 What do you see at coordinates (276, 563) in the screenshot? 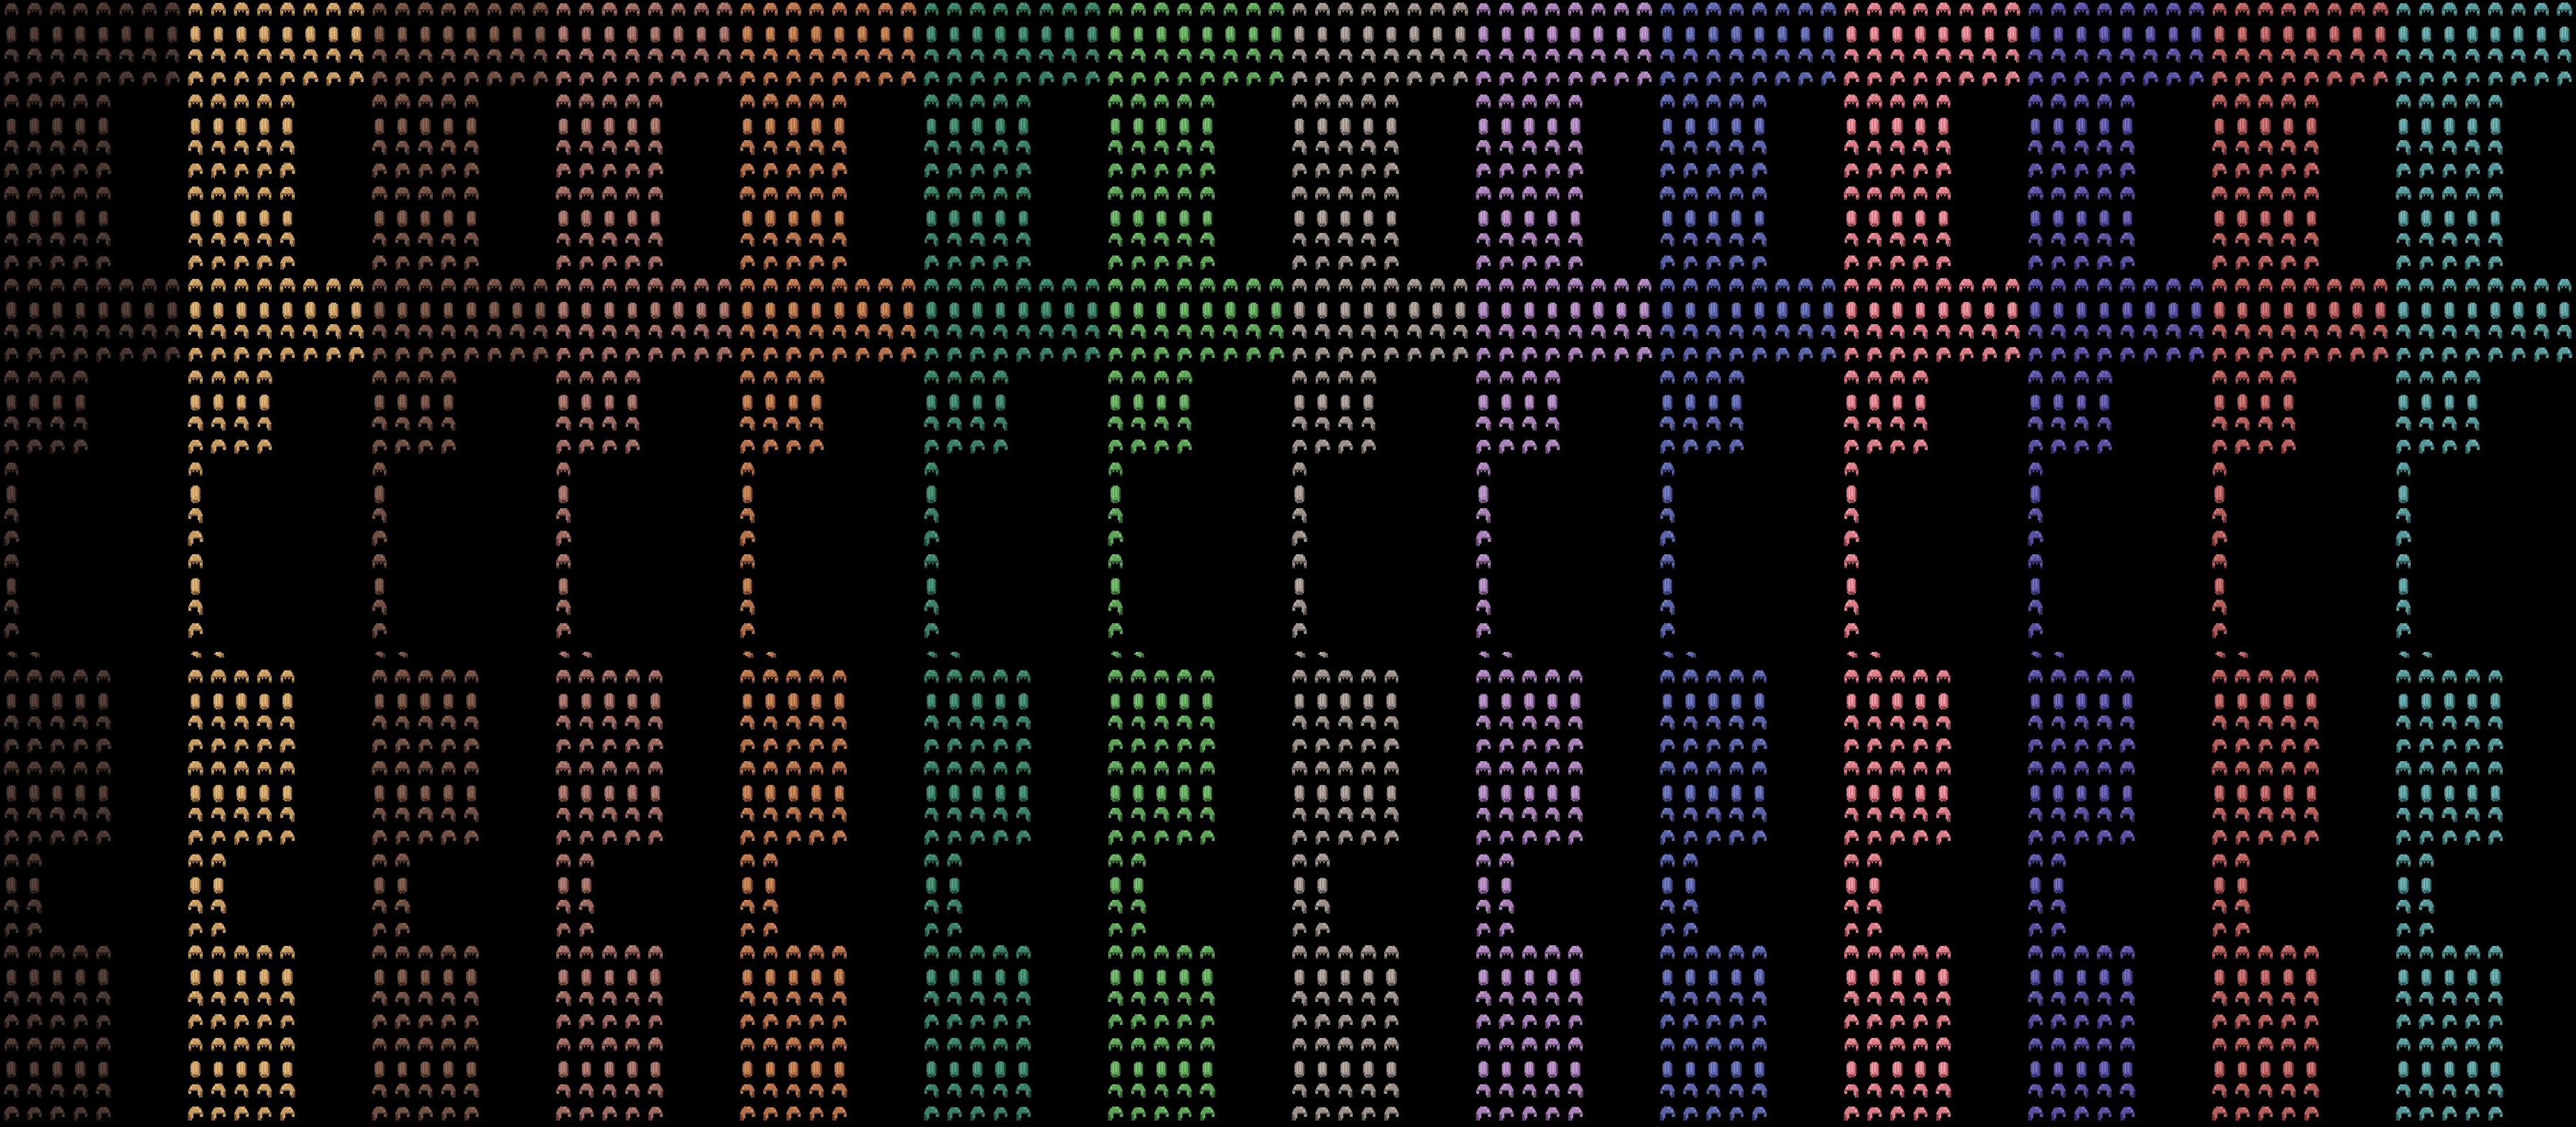
I see `color-group-blonde` at bounding box center [276, 563].